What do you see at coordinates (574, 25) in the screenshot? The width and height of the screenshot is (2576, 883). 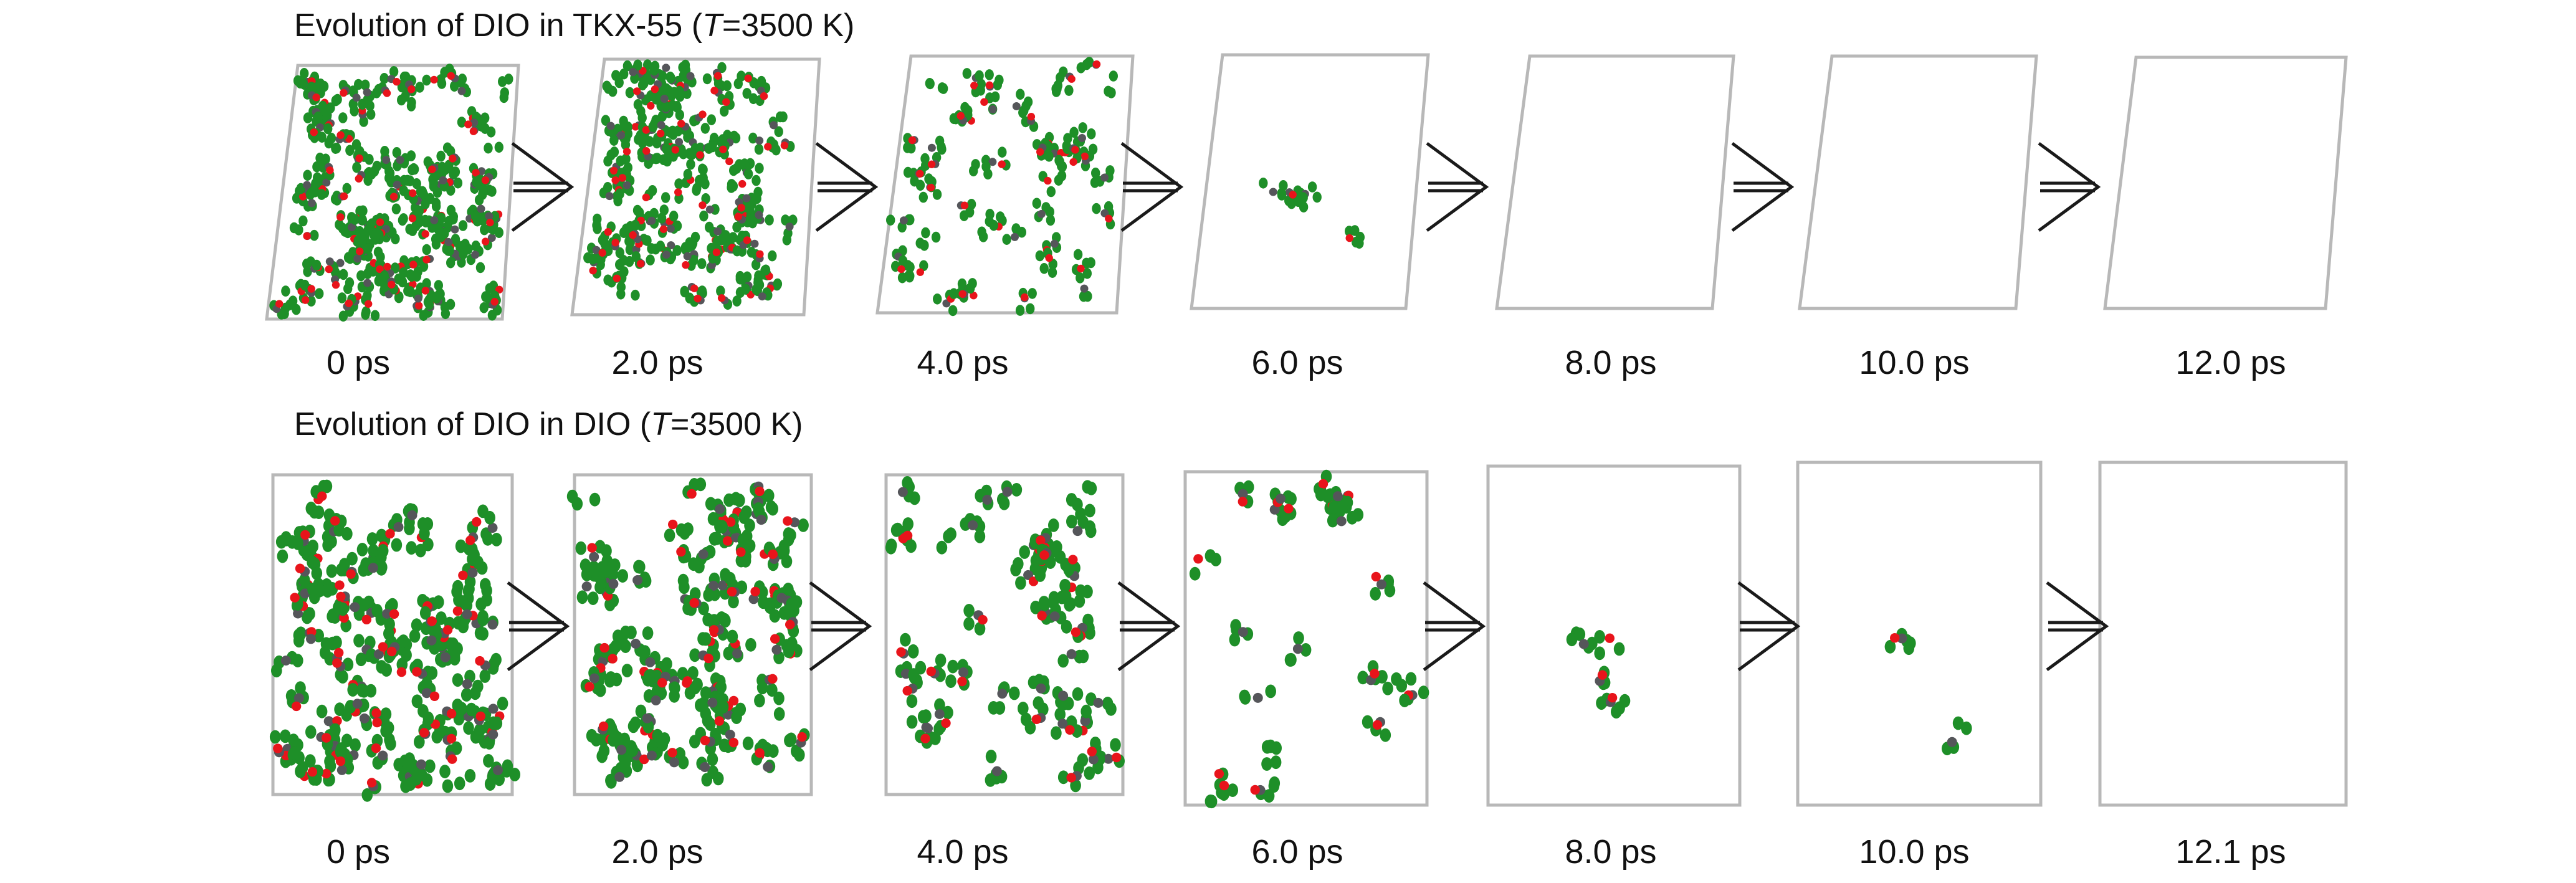 I see `row-title-tkx55: Evolution of DIO in TKX-55 (T=3500 K)` at bounding box center [574, 25].